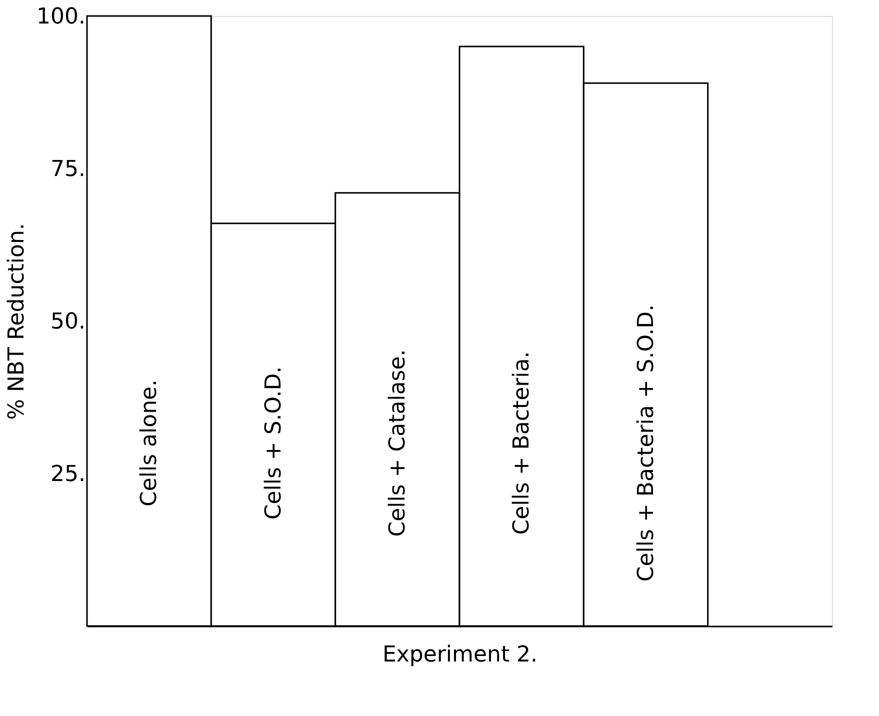 This screenshot has height=716, width=879. What do you see at coordinates (68, 322) in the screenshot?
I see `y-tick-label: 50.` at bounding box center [68, 322].